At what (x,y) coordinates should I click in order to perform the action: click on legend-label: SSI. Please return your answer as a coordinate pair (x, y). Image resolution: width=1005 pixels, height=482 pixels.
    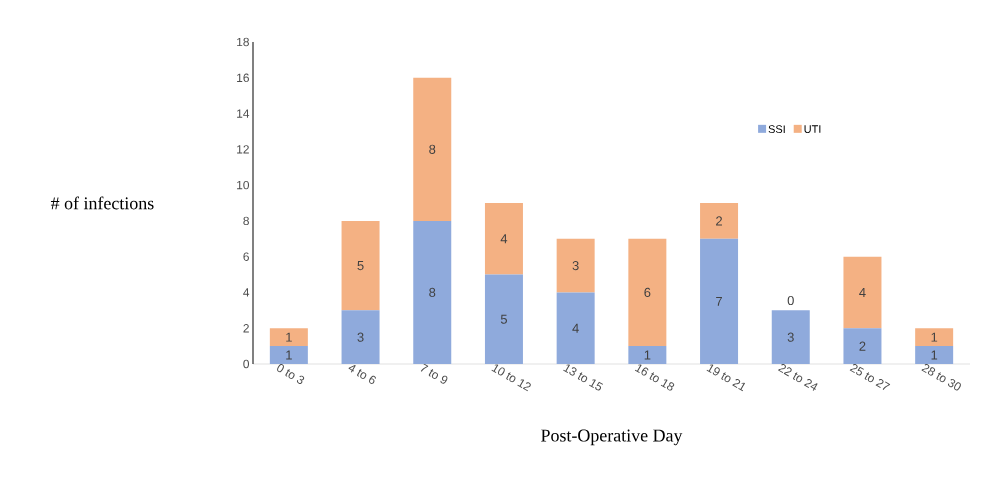
    Looking at the image, I should click on (776, 129).